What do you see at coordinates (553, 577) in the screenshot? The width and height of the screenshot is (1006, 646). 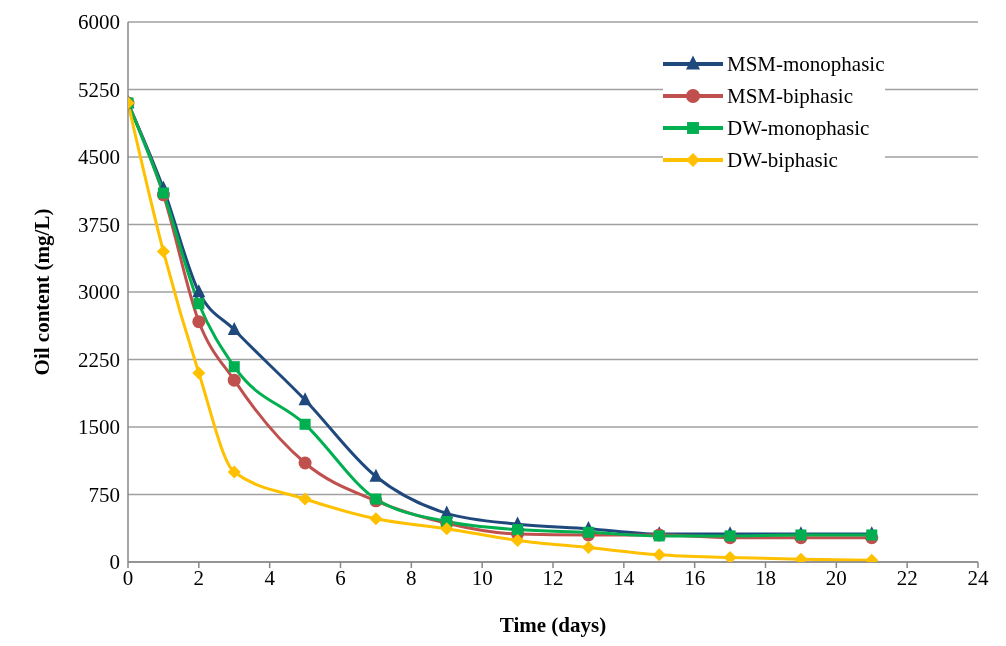 I see `x-tick-label: 12` at bounding box center [553, 577].